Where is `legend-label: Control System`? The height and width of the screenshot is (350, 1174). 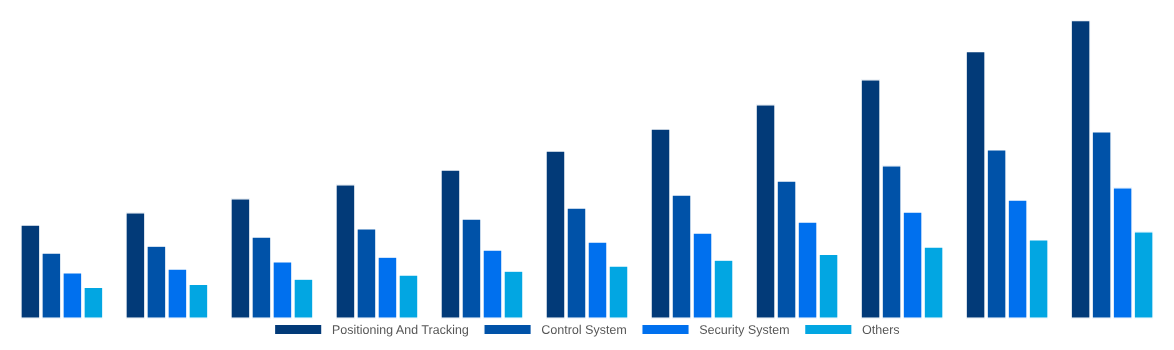 legend-label: Control System is located at coordinates (583, 330).